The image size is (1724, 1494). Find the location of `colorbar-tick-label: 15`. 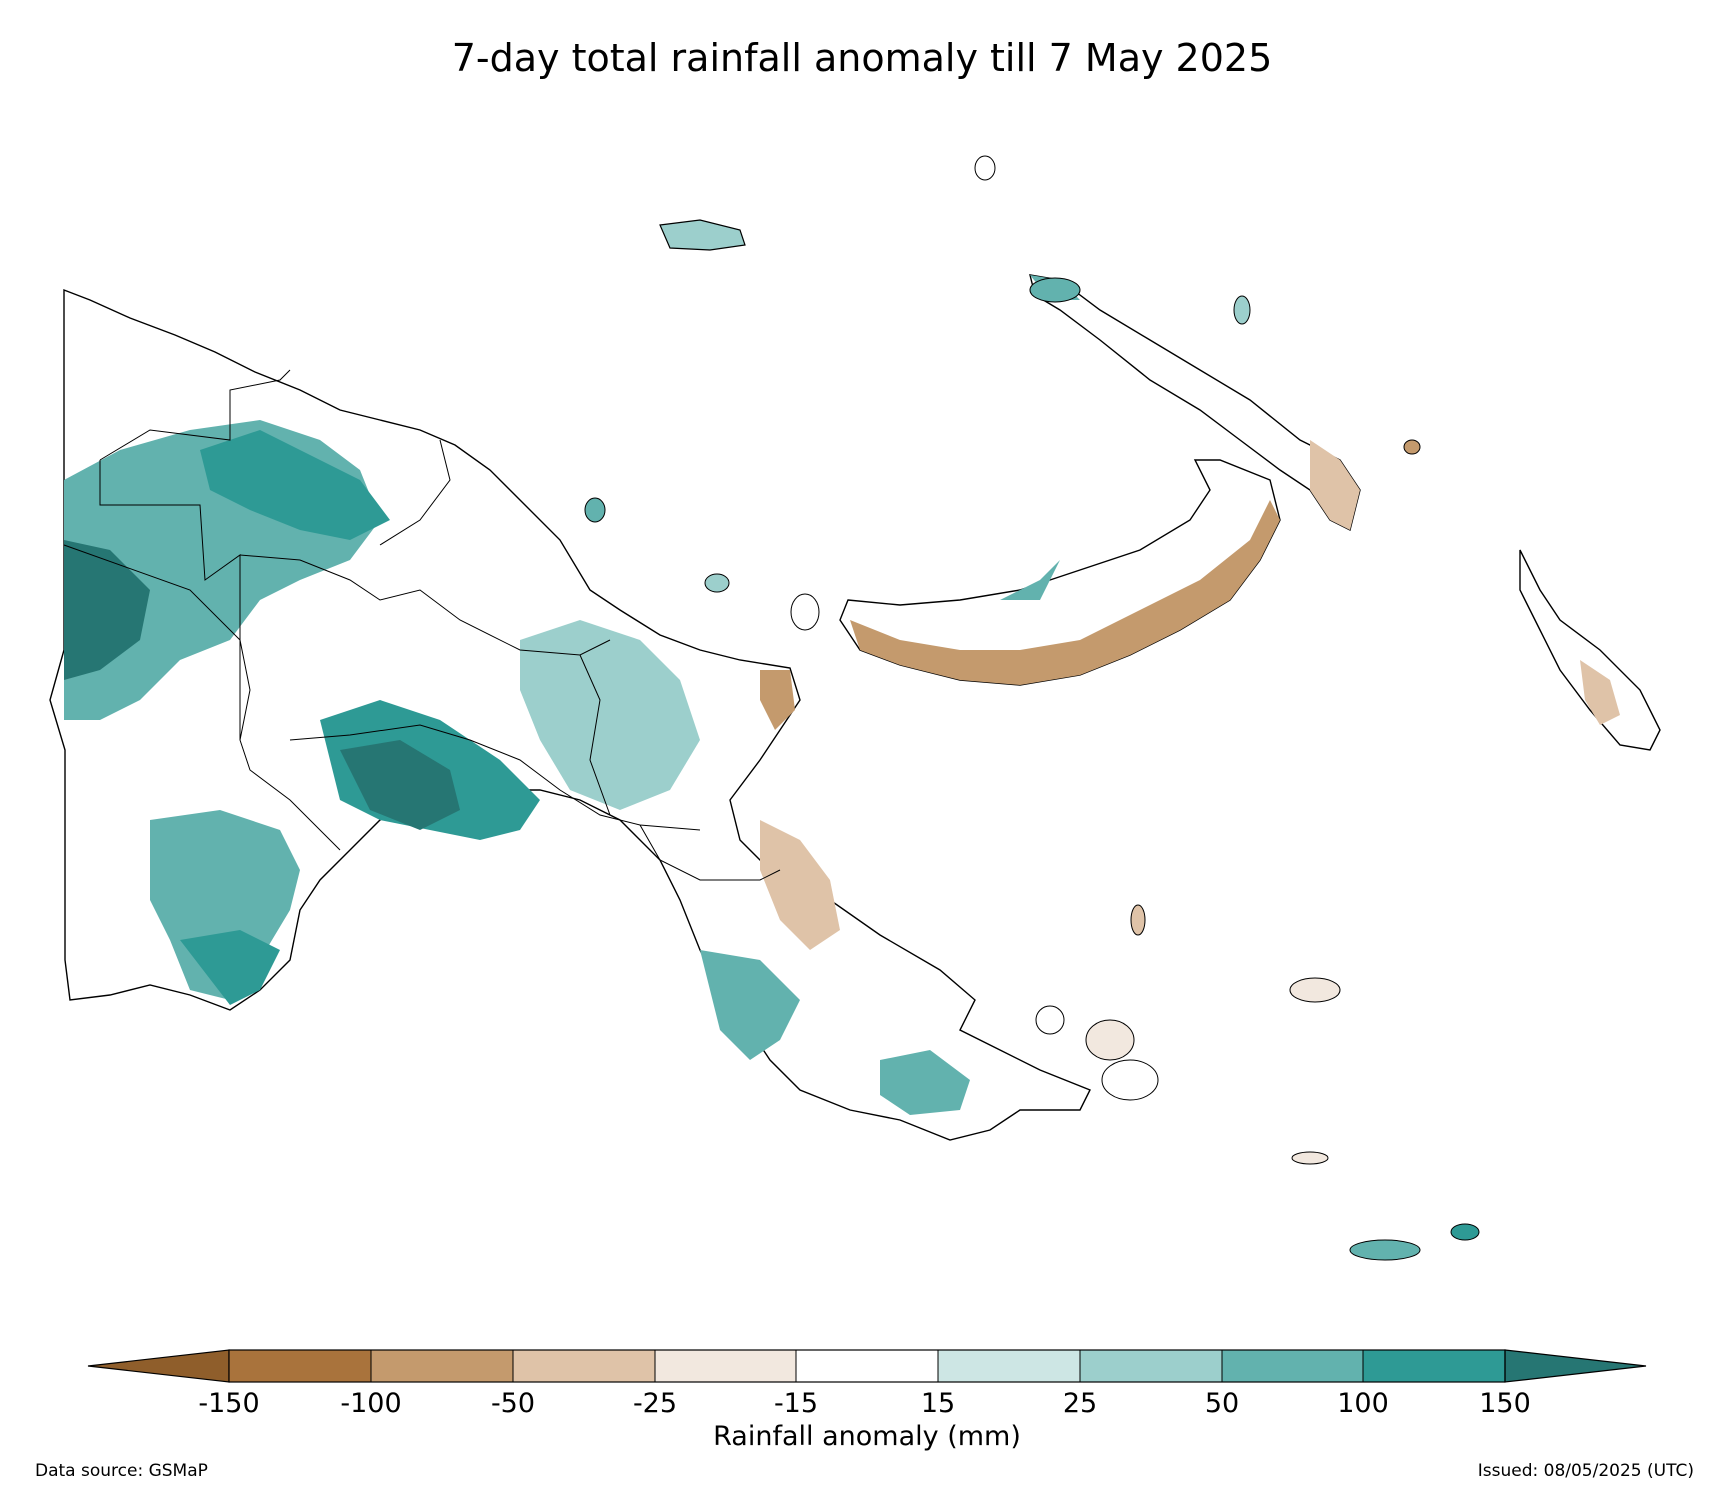

colorbar-tick-label: 15 is located at coordinates (938, 1403).